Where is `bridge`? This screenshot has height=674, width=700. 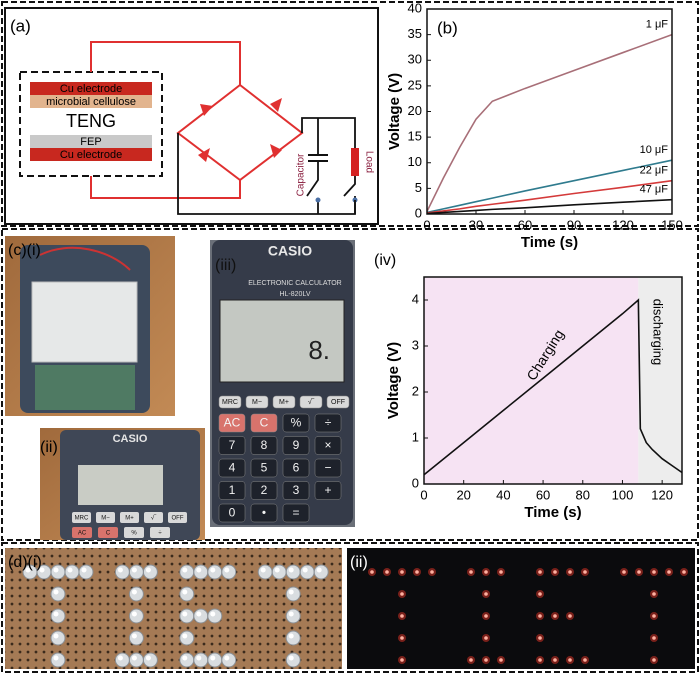 bridge is located at coordinates (240, 132).